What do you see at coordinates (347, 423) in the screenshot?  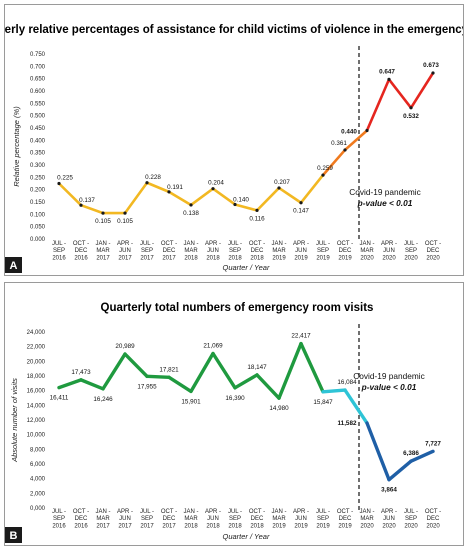 I see `data-label: 11,582` at bounding box center [347, 423].